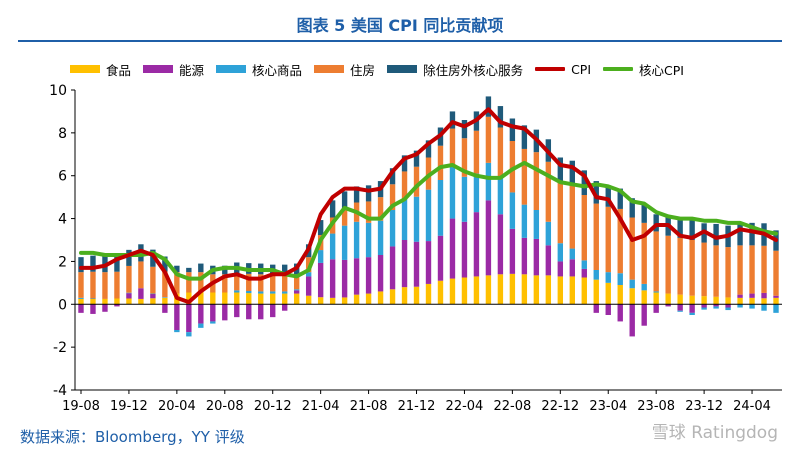  I want to click on x-tick-label: 20-08, so click(225, 406).